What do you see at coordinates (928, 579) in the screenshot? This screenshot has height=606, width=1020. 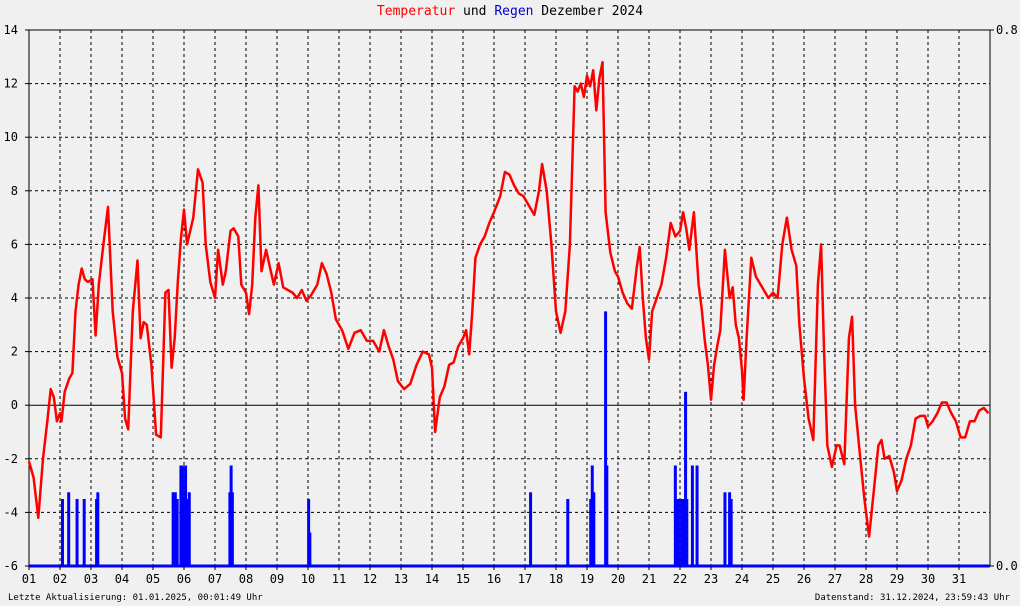 I see `x-tick-label: 30` at bounding box center [928, 579].